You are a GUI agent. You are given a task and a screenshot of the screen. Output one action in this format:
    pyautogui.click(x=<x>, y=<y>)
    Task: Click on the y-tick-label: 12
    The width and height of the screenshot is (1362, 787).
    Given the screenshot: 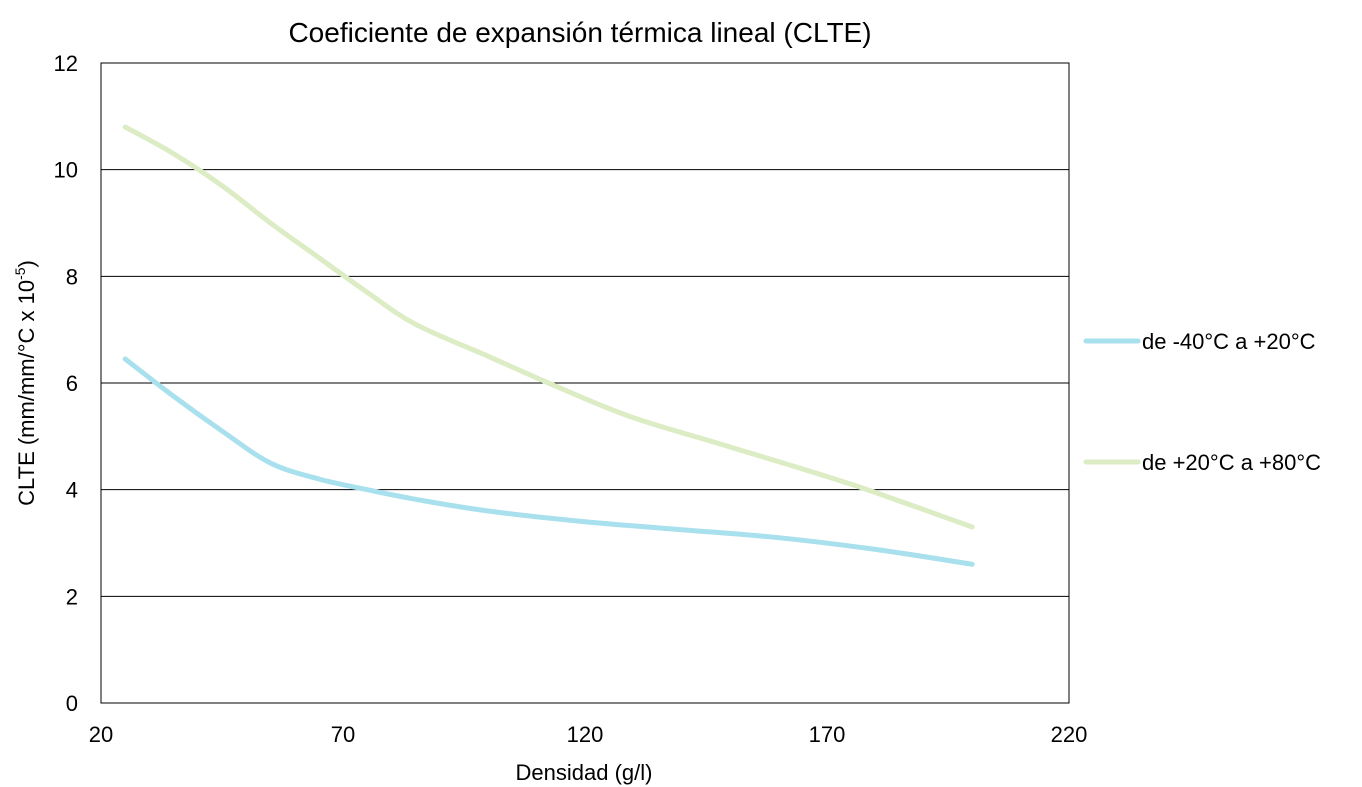 What is the action you would take?
    pyautogui.click(x=66, y=63)
    